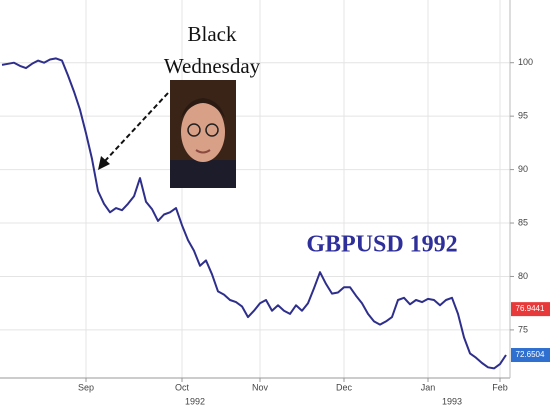 The height and width of the screenshot is (419, 550). I want to click on photo, so click(203, 134).